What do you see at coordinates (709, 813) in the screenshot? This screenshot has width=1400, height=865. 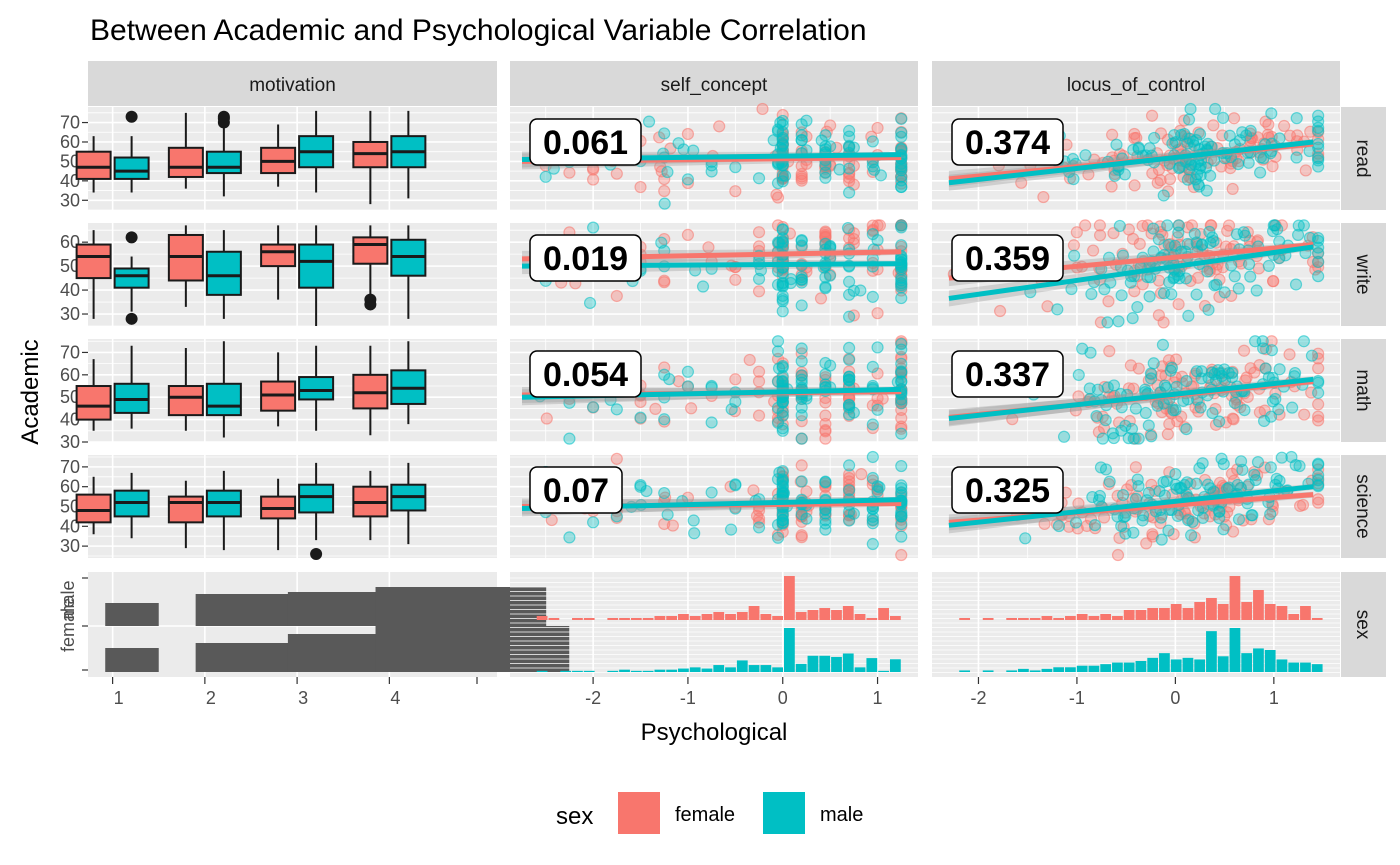 I see `legend: sex female male` at bounding box center [709, 813].